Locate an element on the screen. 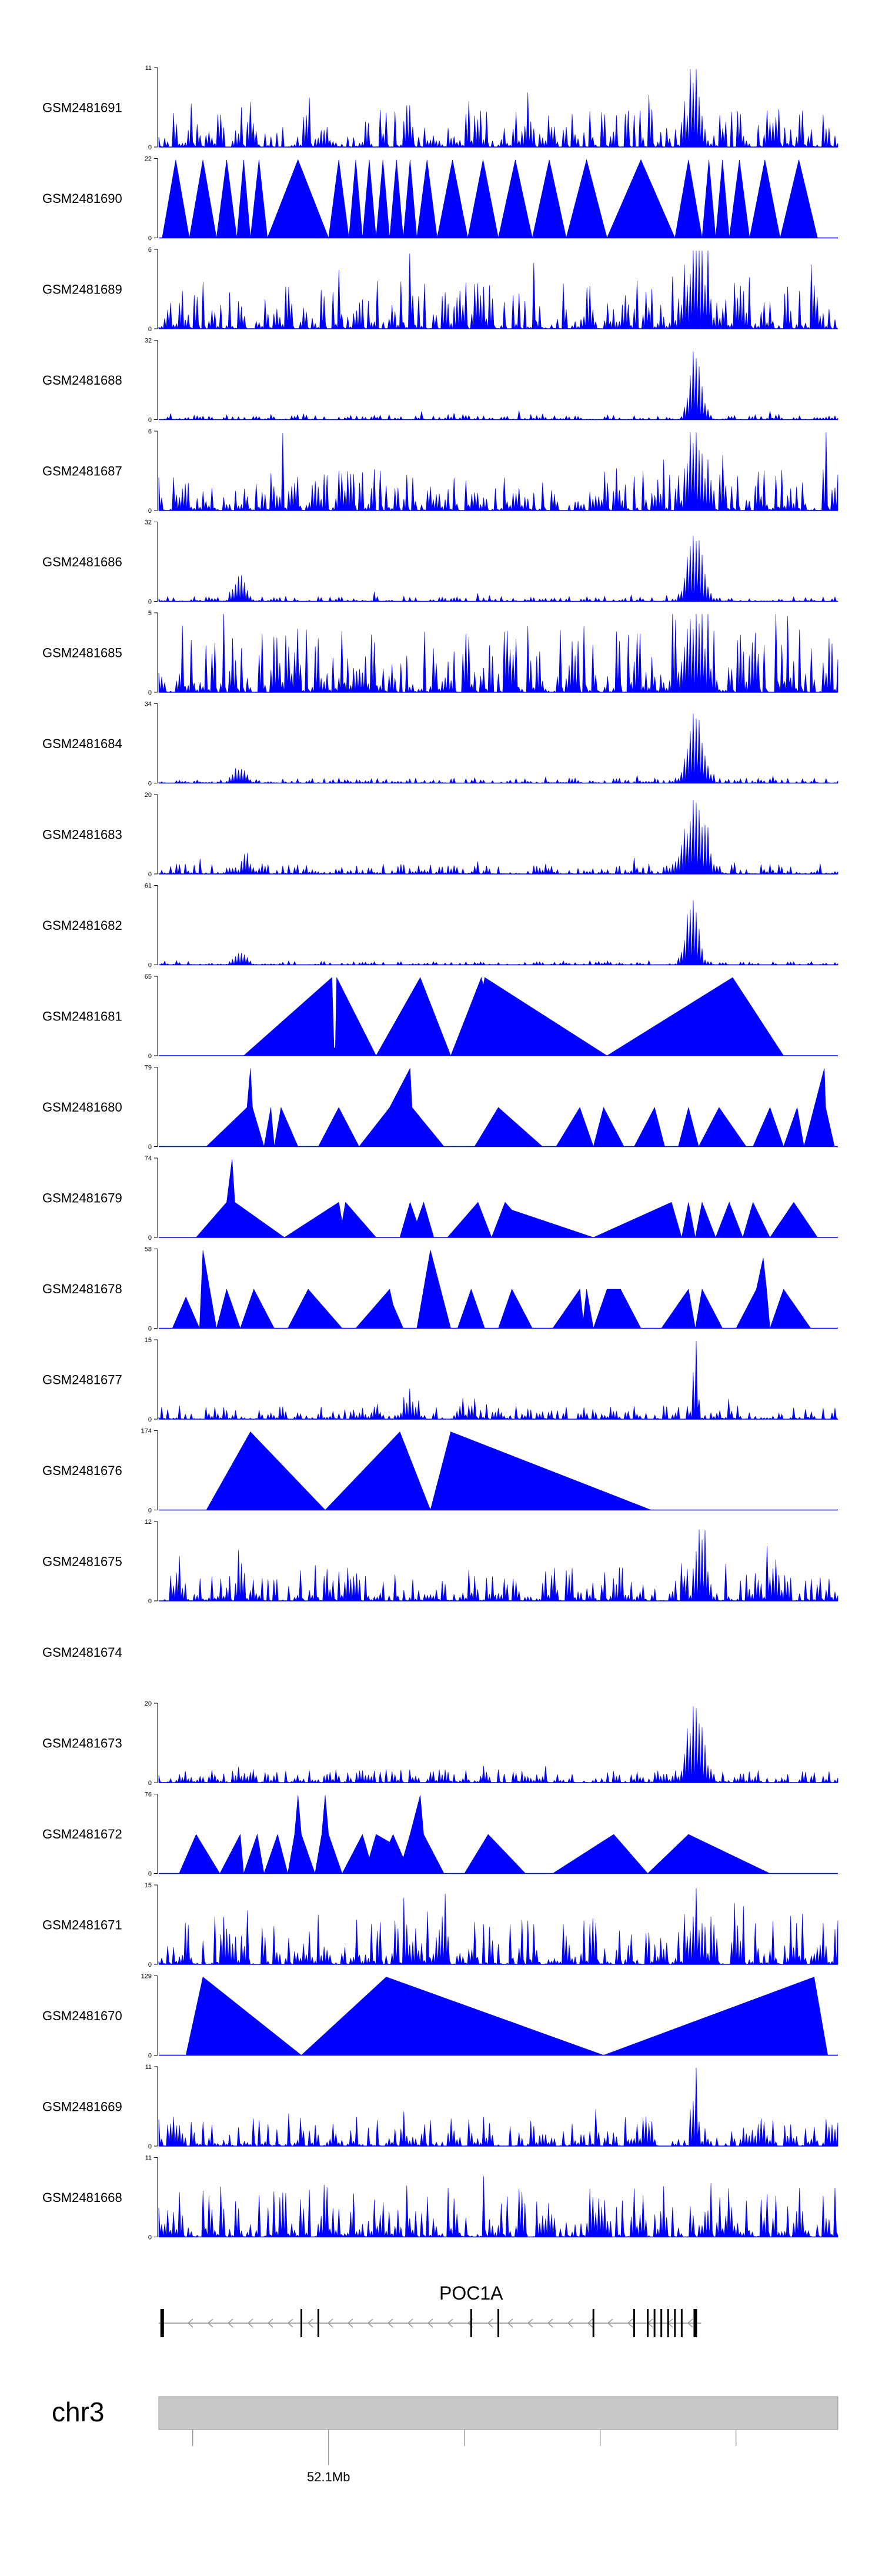 Image resolution: width=882 pixels, height=2576 pixels. track-GSM2481669: GSM2481669 11 0 is located at coordinates (440, 2107).